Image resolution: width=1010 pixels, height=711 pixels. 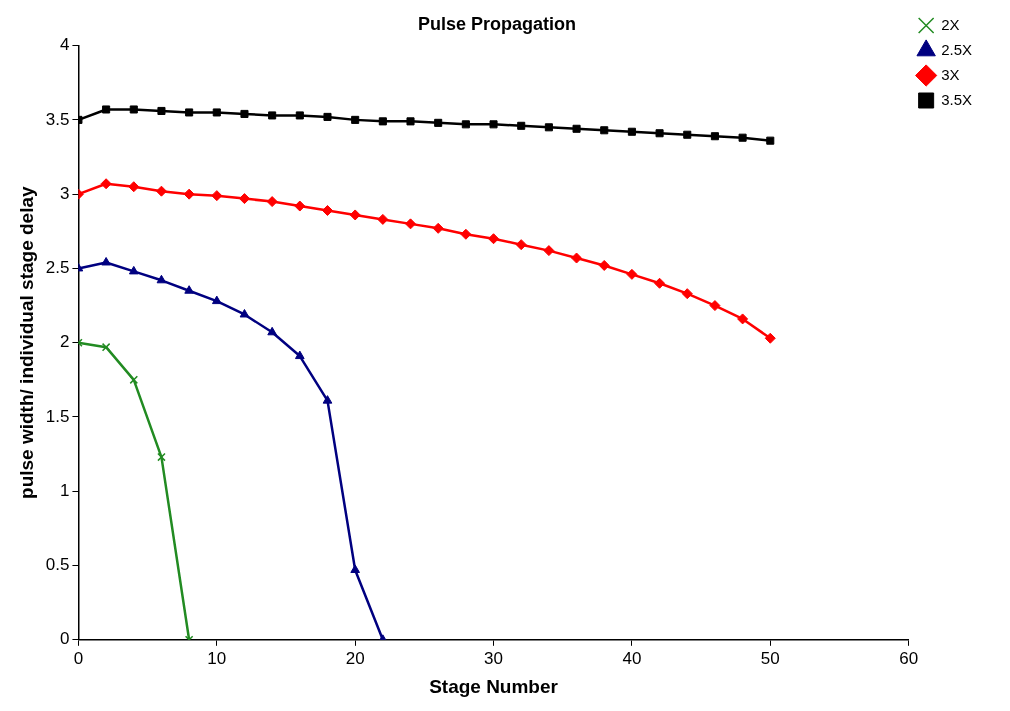 I want to click on legend-label: 2.5X, so click(x=956, y=49).